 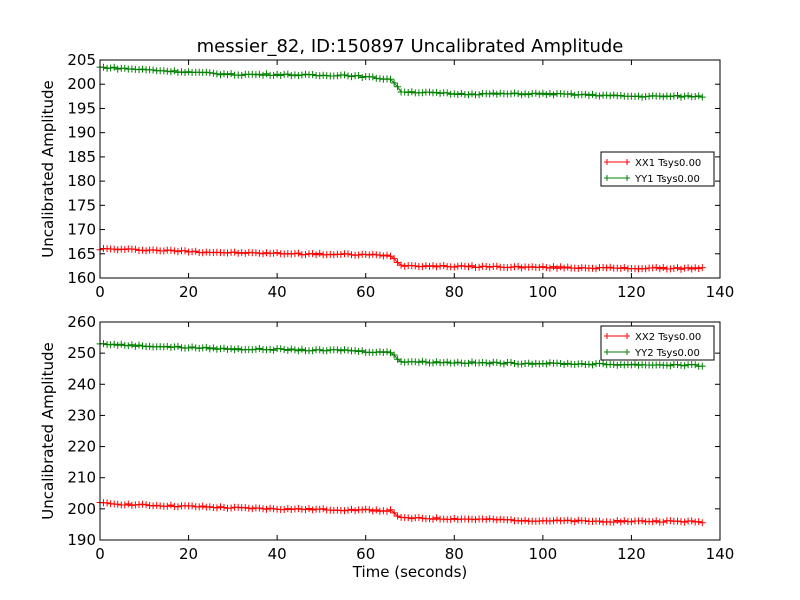 What do you see at coordinates (81, 205) in the screenshot?
I see `y-tick-label: 175` at bounding box center [81, 205].